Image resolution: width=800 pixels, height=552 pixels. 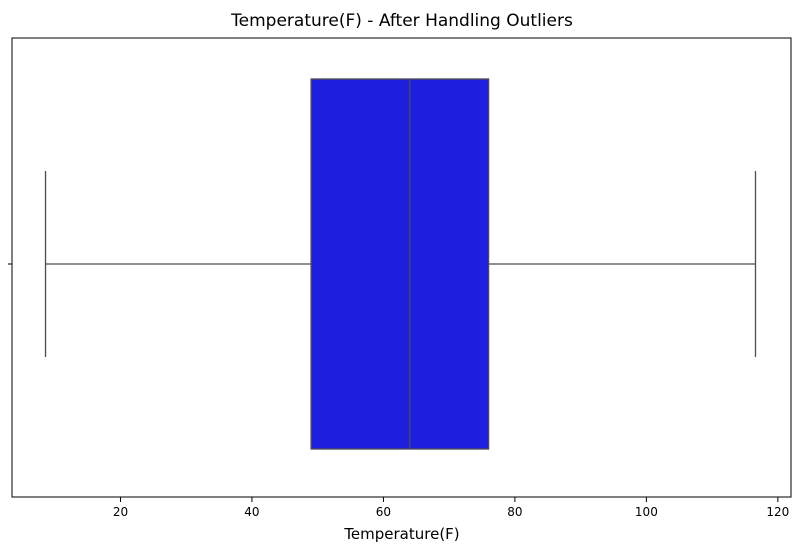 I want to click on x-tick-label-100: 100, so click(x=646, y=512).